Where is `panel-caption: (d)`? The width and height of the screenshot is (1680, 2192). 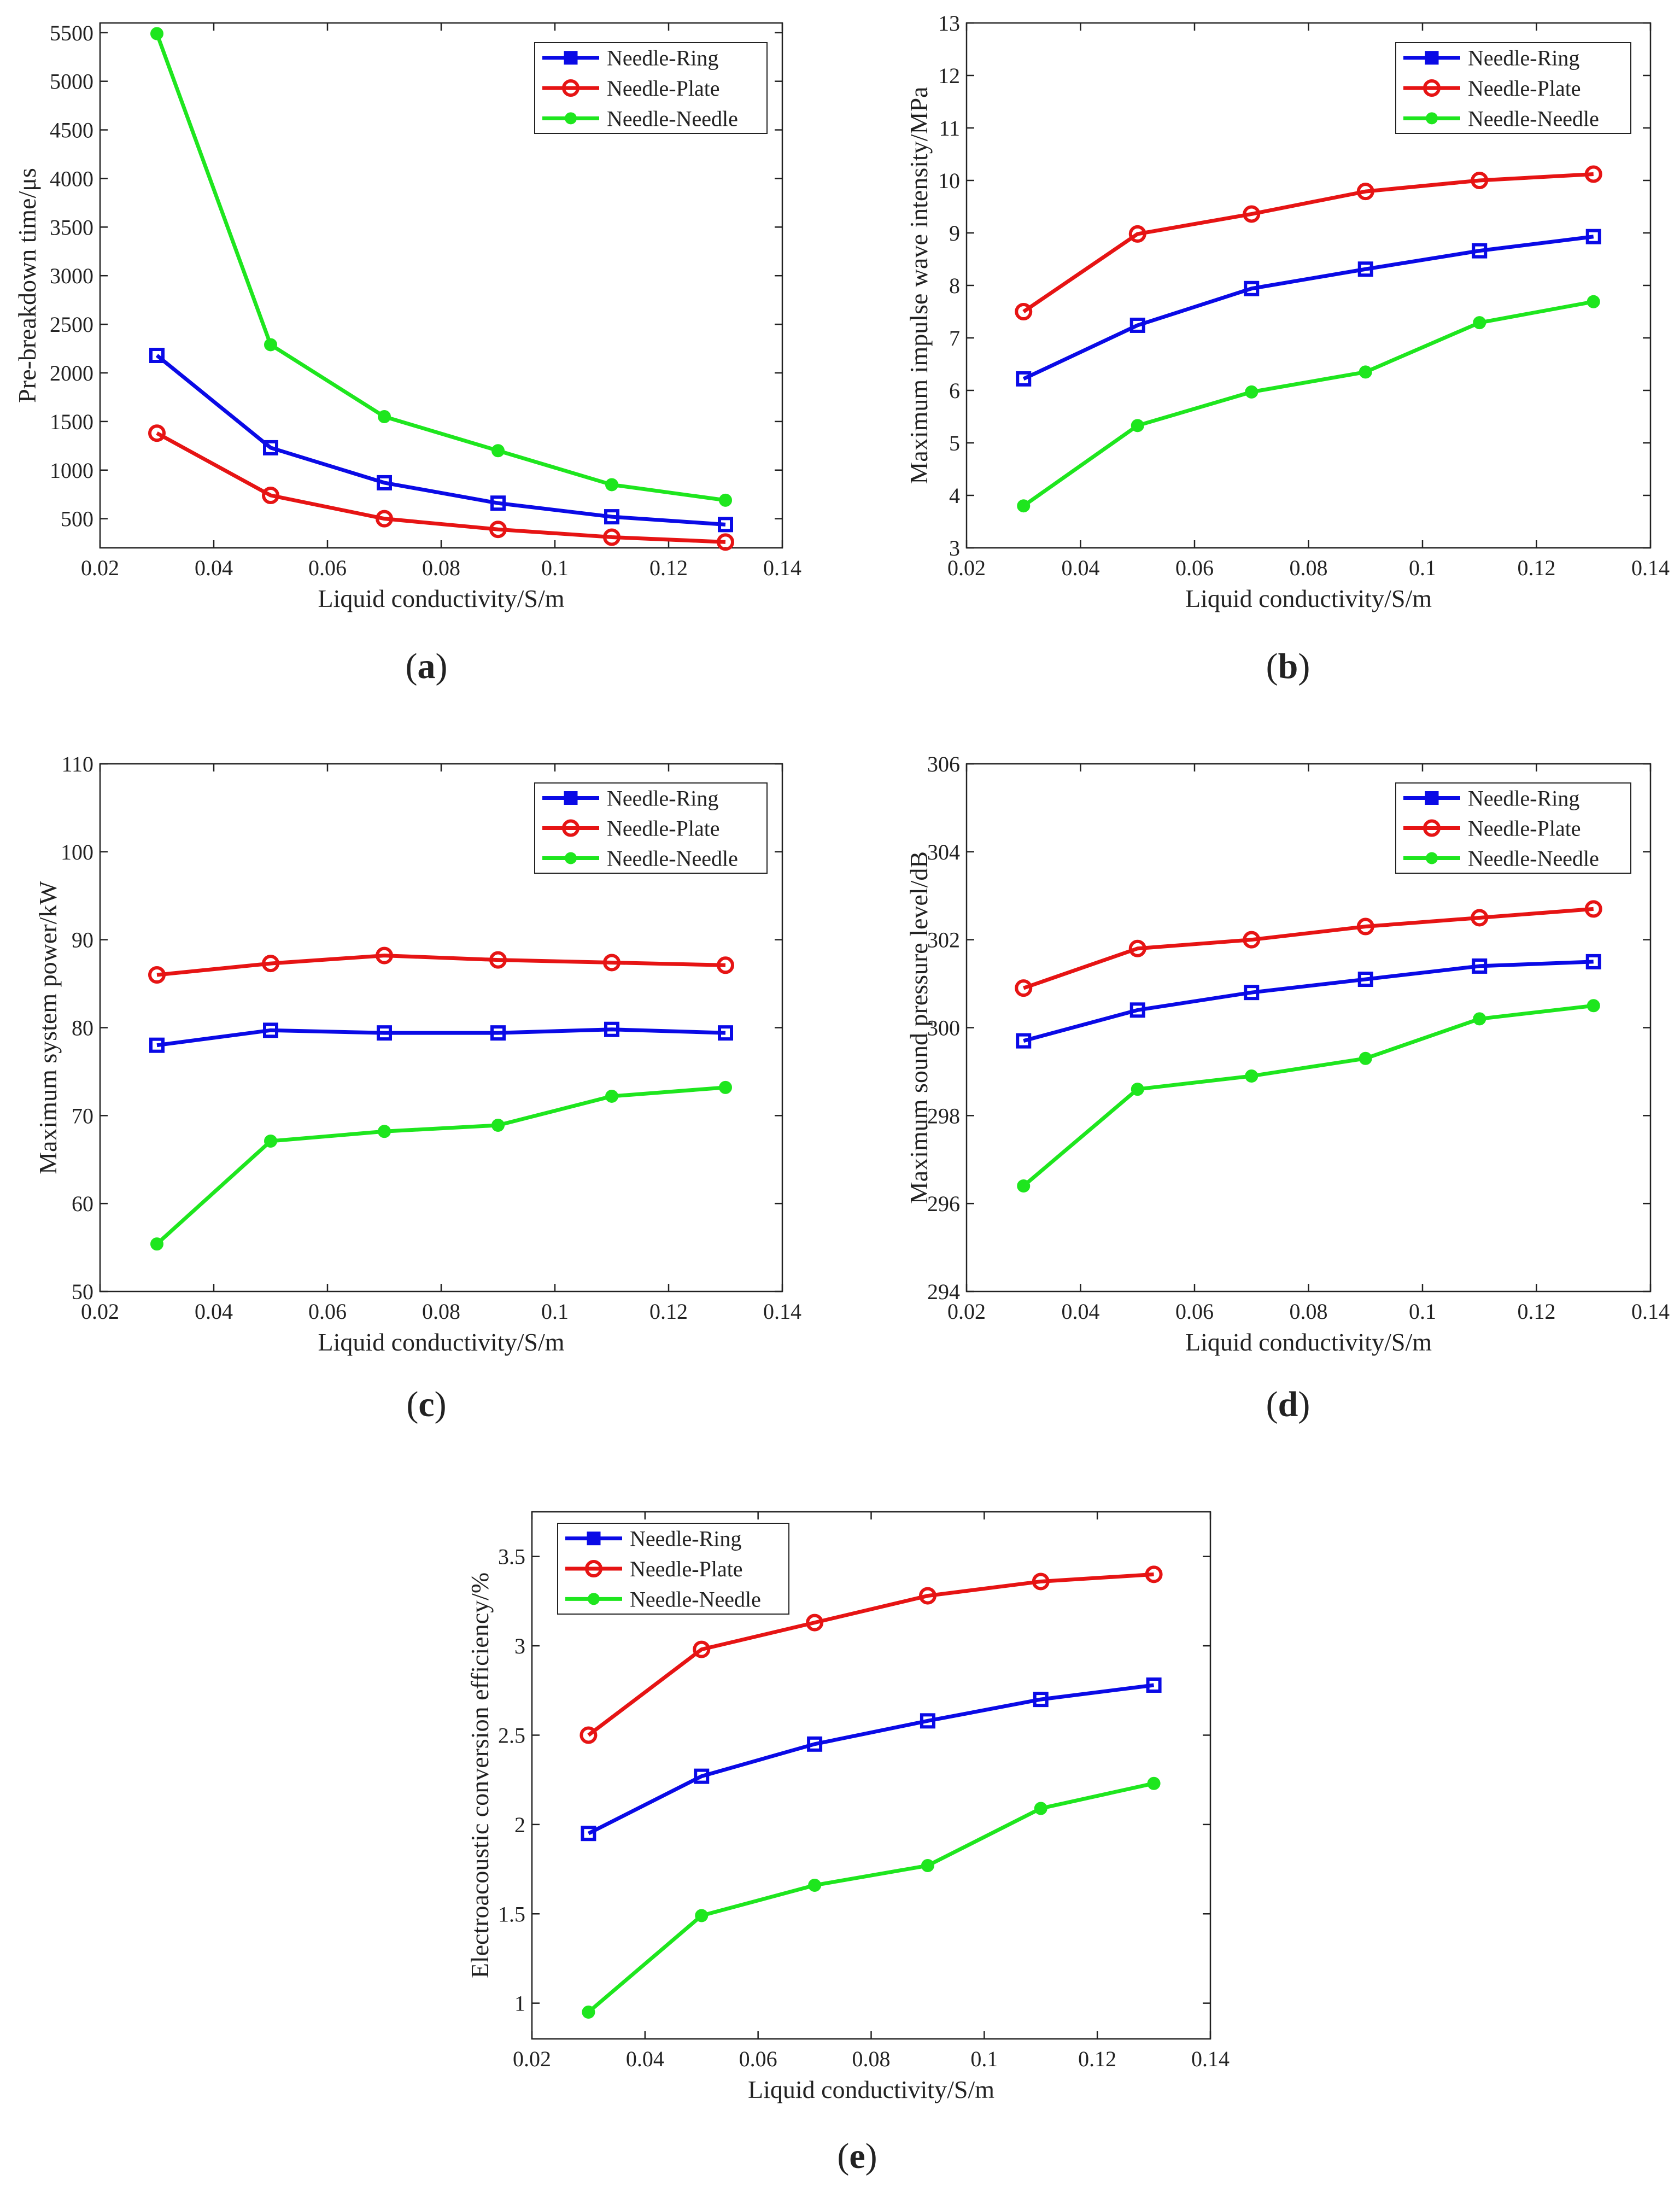 panel-caption: (d) is located at coordinates (1288, 1404).